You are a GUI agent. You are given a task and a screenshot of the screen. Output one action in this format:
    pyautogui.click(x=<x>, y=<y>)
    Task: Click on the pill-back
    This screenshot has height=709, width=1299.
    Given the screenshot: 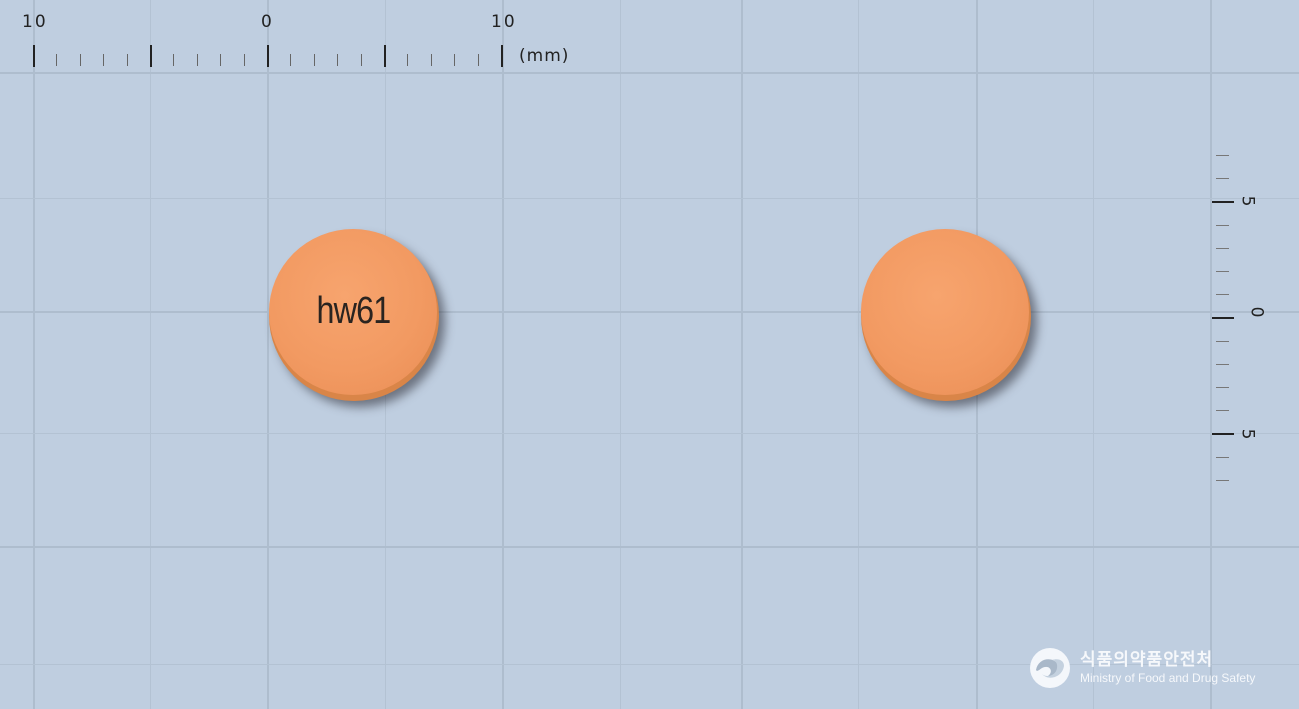 What is the action you would take?
    pyautogui.click(x=946, y=315)
    